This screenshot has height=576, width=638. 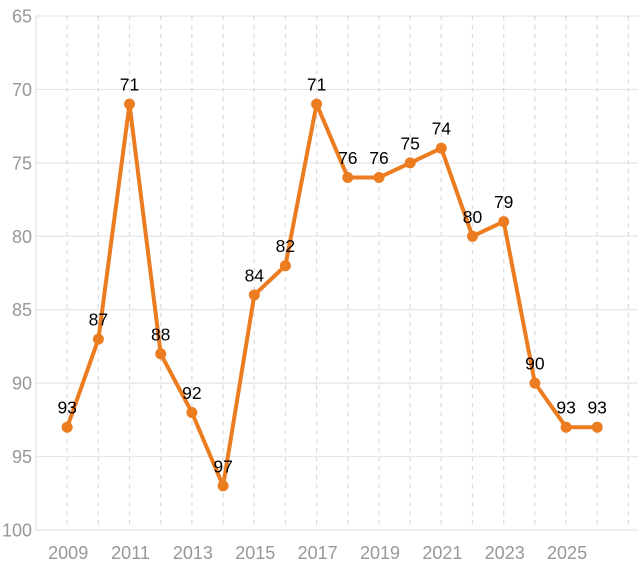 I want to click on data-point-2009, so click(x=67, y=427).